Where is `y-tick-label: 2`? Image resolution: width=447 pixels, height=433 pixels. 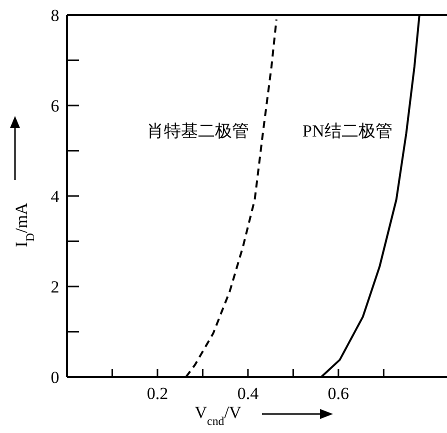
y-tick-label: 2 is located at coordinates (55, 287).